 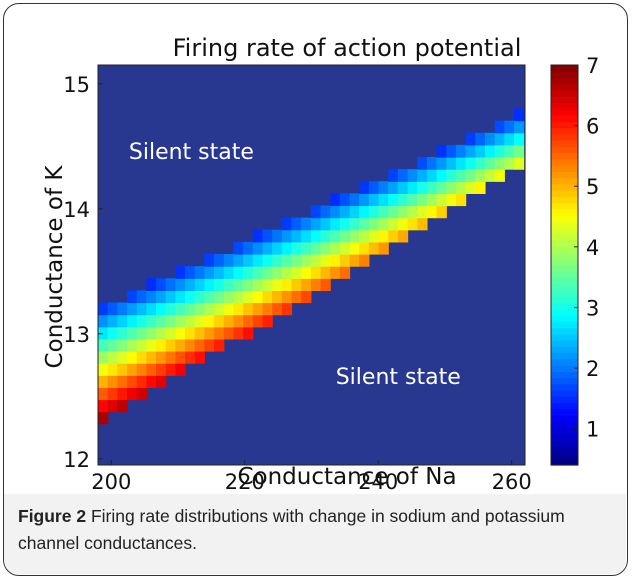 What do you see at coordinates (512, 482) in the screenshot?
I see `x-tick-label: 260` at bounding box center [512, 482].